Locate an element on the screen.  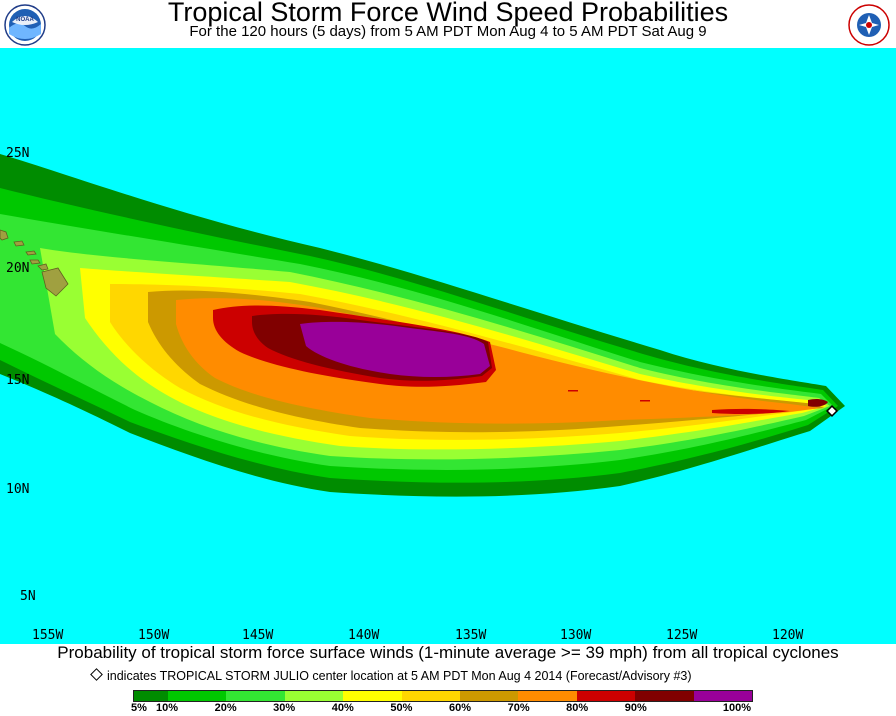
legend-label-50pct: 50% is located at coordinates (401, 708).